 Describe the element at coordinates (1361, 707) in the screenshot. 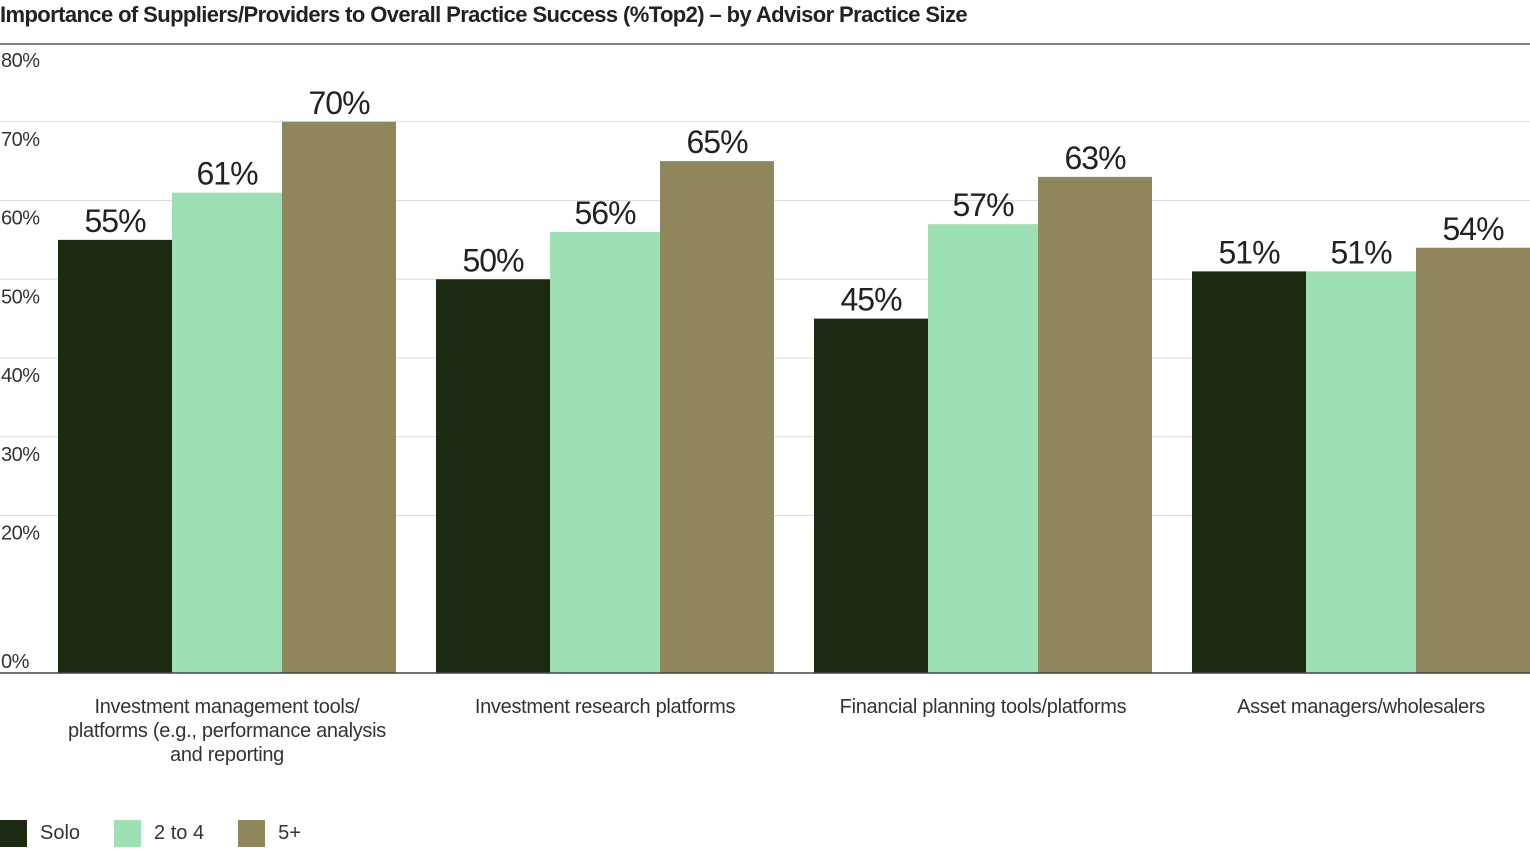

I see `x-category-label: Asset managers/wholesalers` at that location.